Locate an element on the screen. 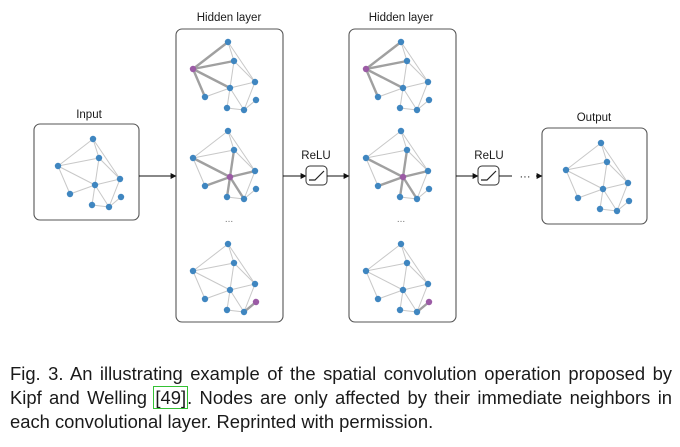 The width and height of the screenshot is (680, 447). output-graph is located at coordinates (597, 177).